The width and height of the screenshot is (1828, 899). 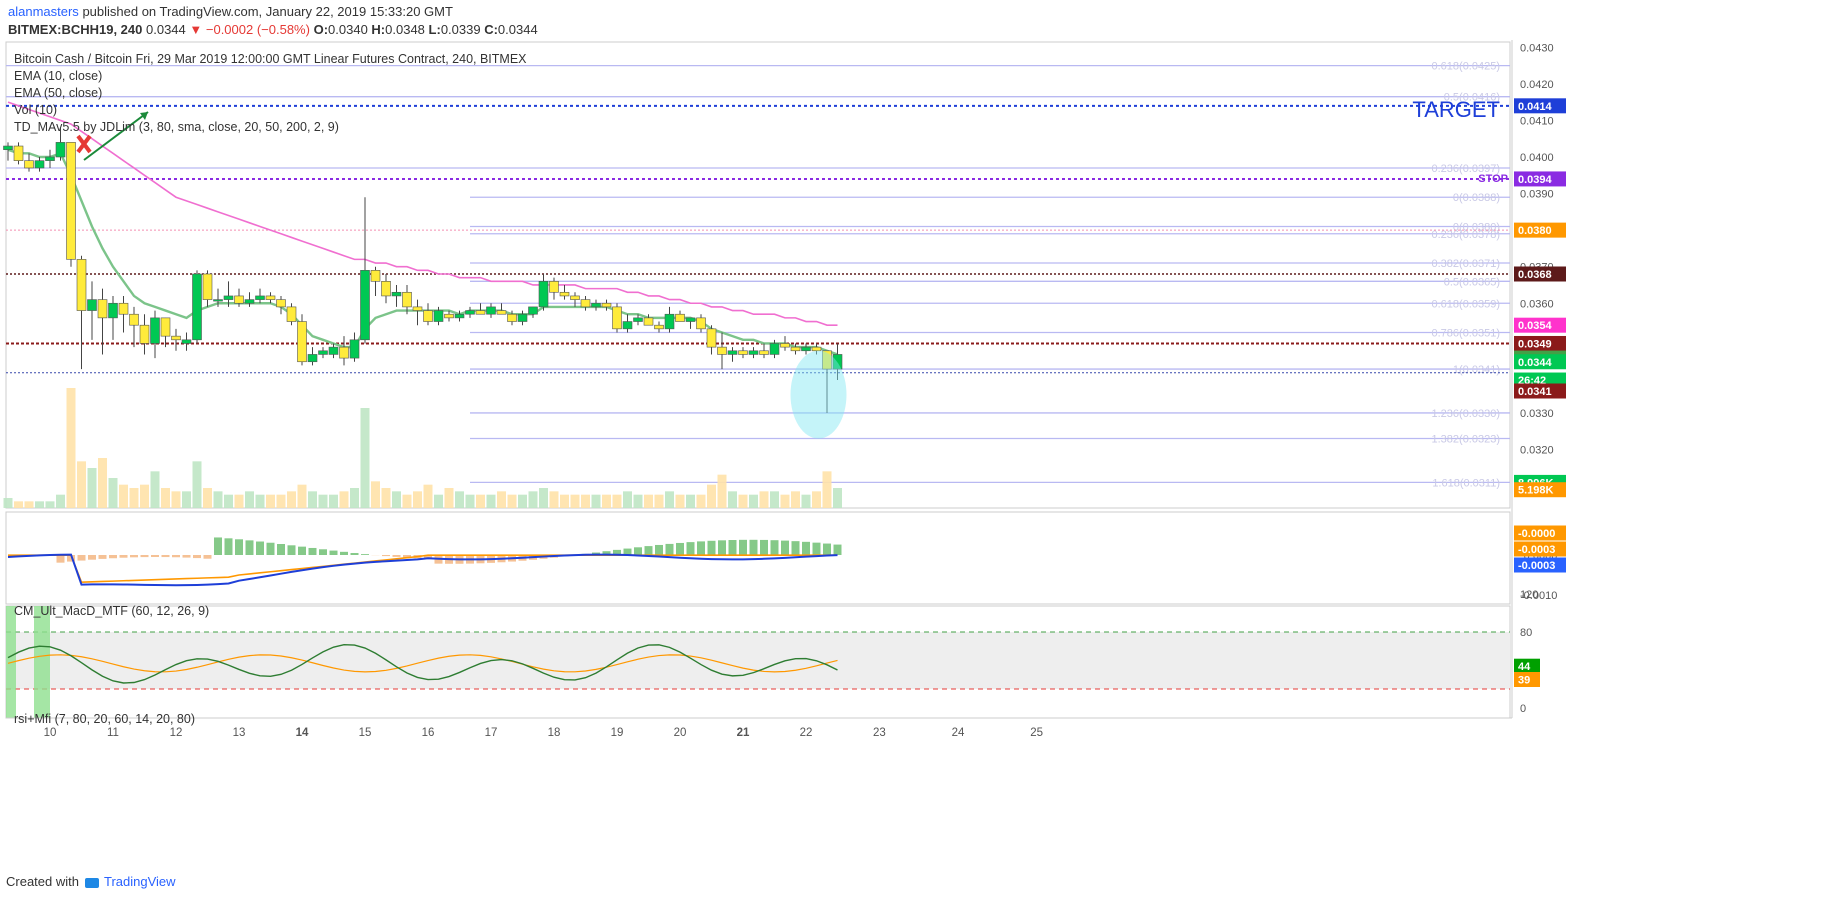 I want to click on legend-ema10: EMA (10, close), so click(x=58, y=76).